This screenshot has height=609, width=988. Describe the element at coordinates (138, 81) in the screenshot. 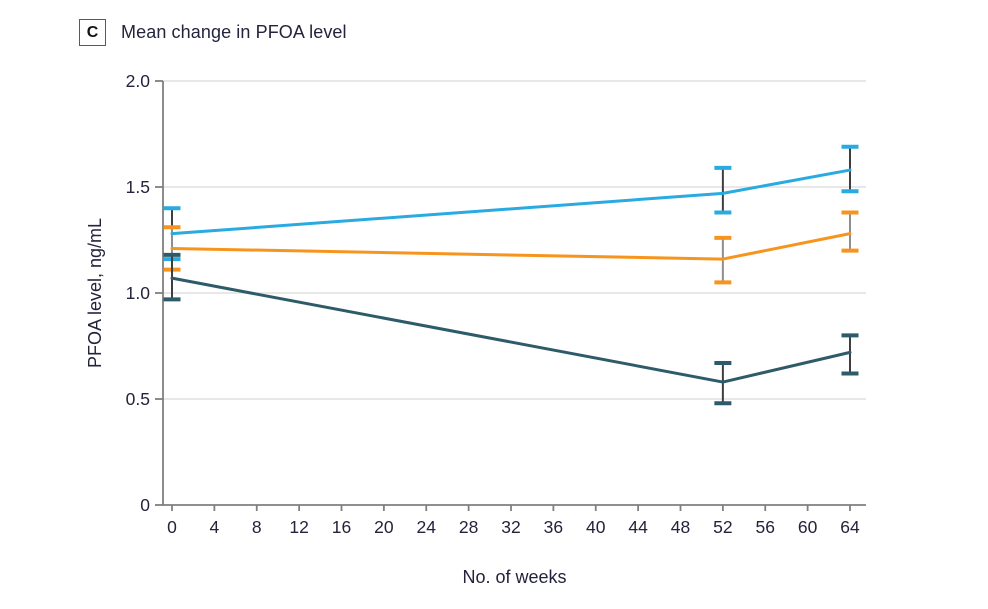

I see `y-tick-label: 2.0` at that location.